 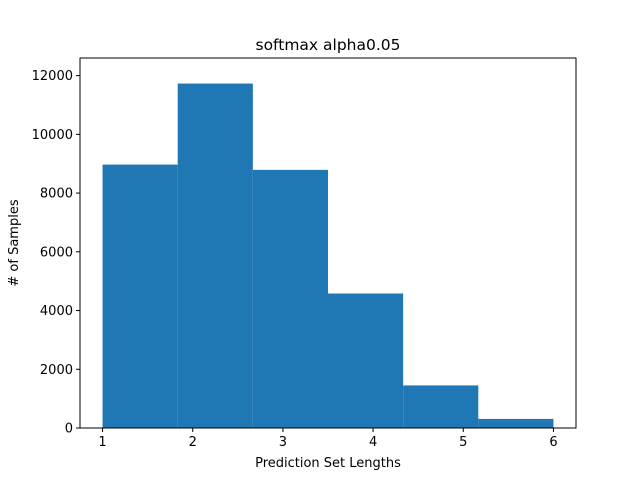 I want to click on y-tick-label: 2000, so click(x=56, y=370).